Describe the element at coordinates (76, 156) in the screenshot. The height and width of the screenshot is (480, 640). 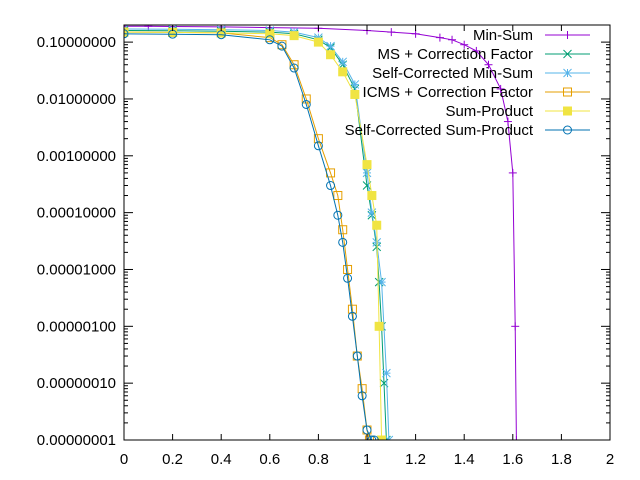
I see `y-tick-label: 0.00100000` at that location.